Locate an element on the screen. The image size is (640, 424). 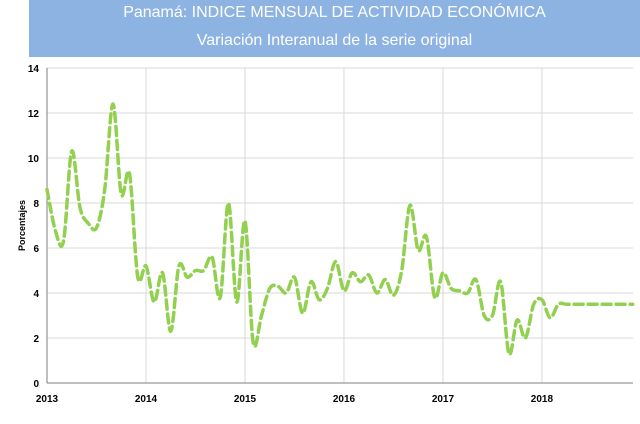
x-tick-label: 2013 is located at coordinates (47, 399).